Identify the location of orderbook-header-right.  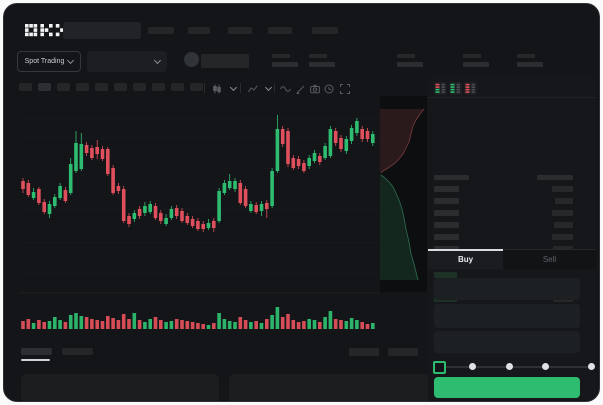
(555, 177).